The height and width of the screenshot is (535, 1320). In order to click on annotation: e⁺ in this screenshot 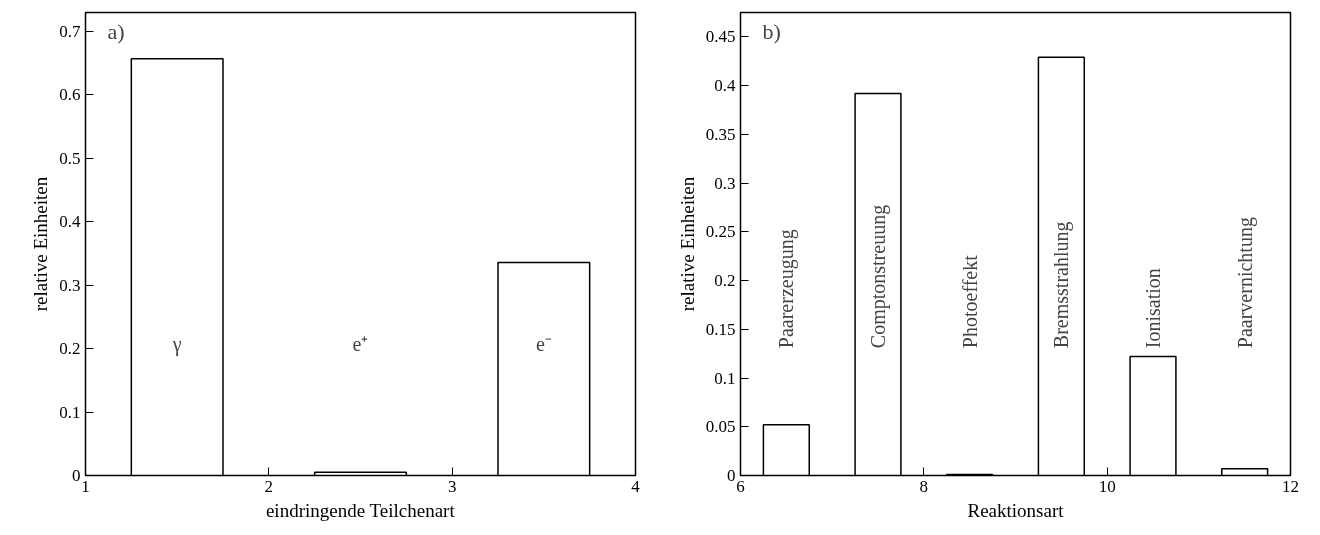, I will do `click(360, 344)`.